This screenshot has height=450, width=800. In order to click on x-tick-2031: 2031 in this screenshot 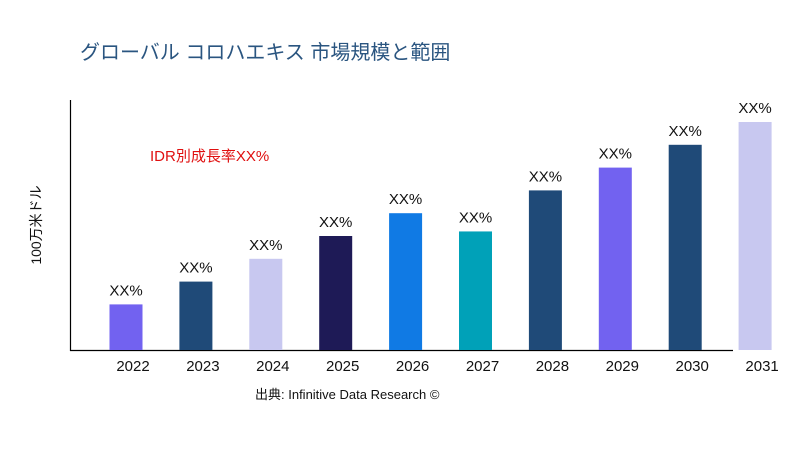, I will do `click(761, 366)`.